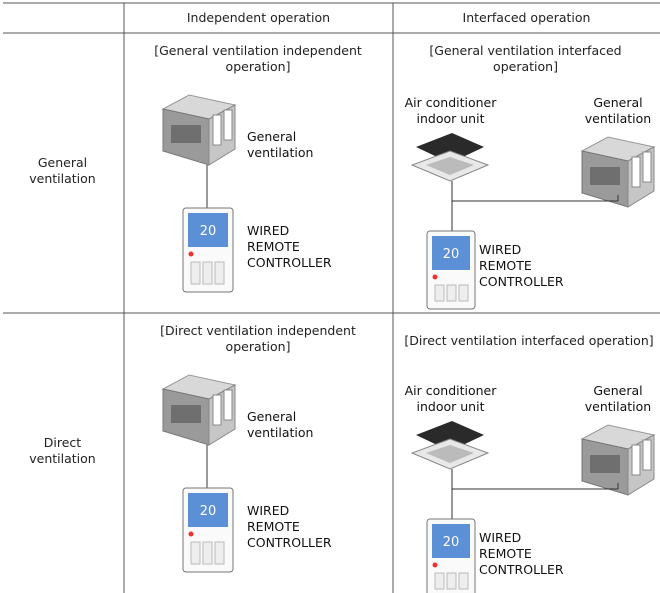  I want to click on row-label: General ventilation, so click(62, 170).